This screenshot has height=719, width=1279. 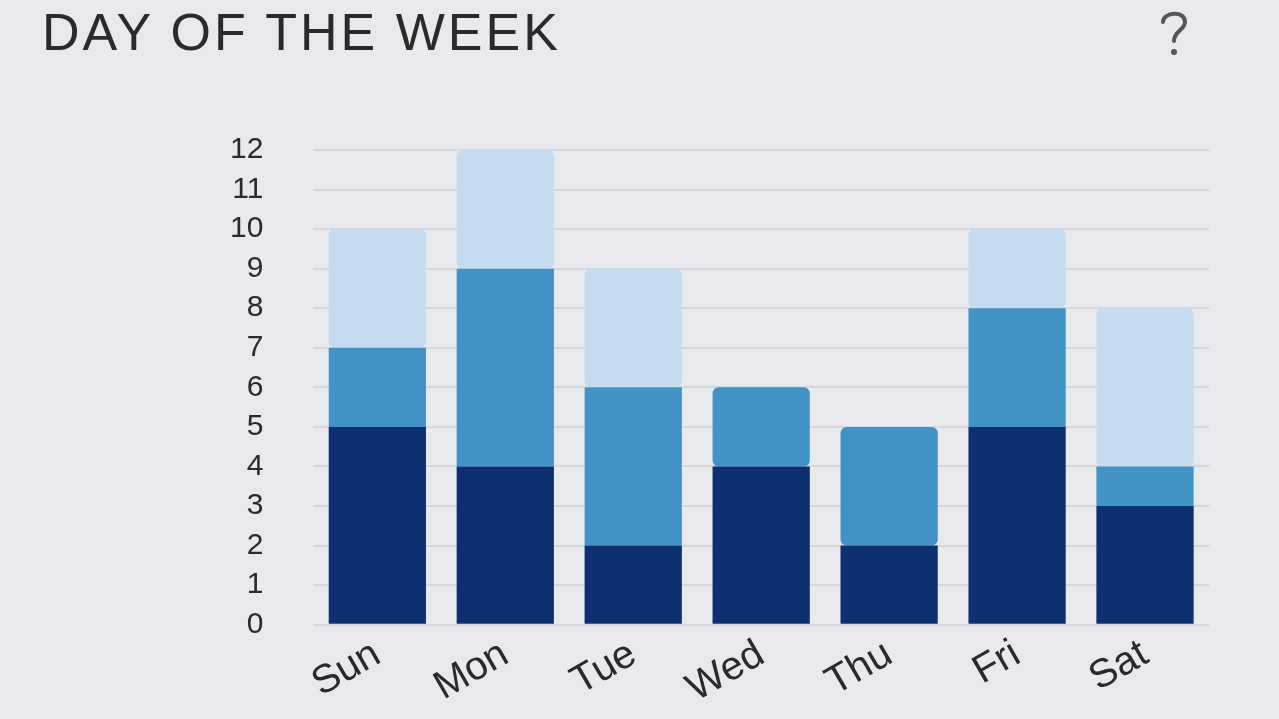 I want to click on x-tick-label: Wed, so click(x=724, y=669).